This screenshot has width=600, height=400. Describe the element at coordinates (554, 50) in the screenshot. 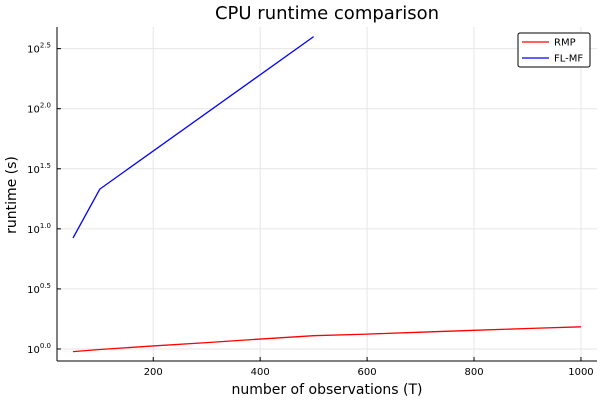

I see `legend: RMP FL-MF` at that location.